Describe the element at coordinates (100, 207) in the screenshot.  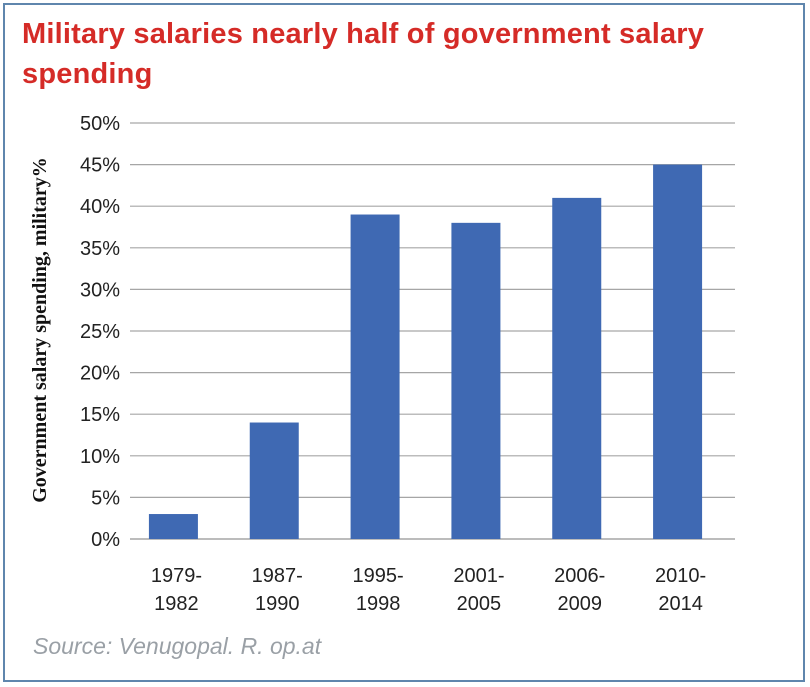
I see `y-tick-label: 40%` at that location.